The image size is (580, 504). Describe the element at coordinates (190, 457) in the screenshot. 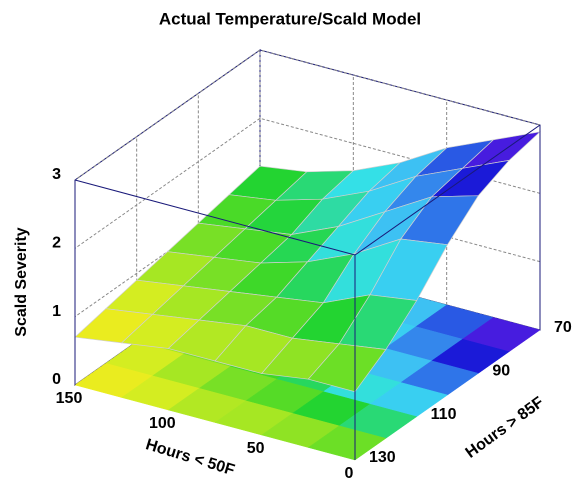

I see `x-axis-label: Hours < 50F` at that location.